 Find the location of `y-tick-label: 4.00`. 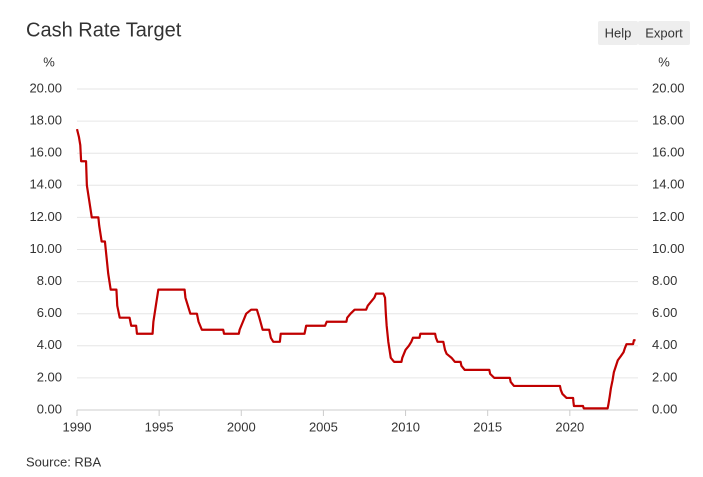

y-tick-label: 4.00 is located at coordinates (49, 344).